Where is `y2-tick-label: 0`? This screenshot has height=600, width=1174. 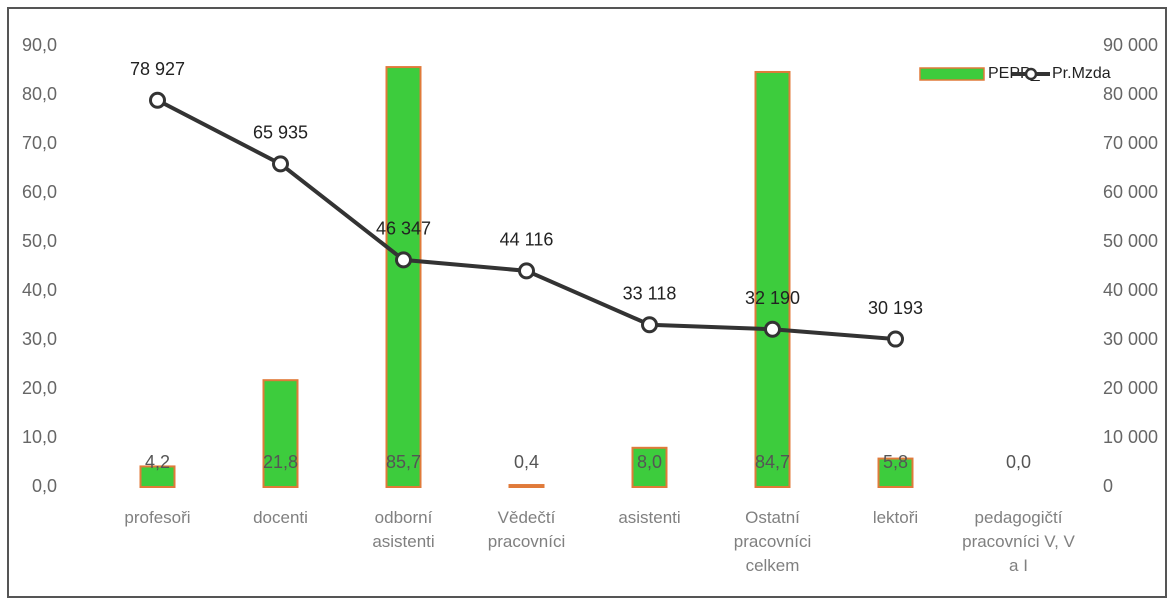
y2-tick-label: 0 is located at coordinates (1108, 486).